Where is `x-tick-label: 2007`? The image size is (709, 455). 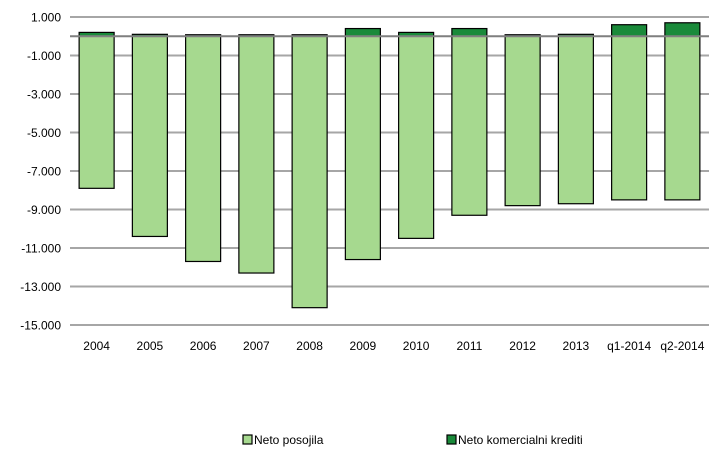
x-tick-label: 2007 is located at coordinates (256, 346).